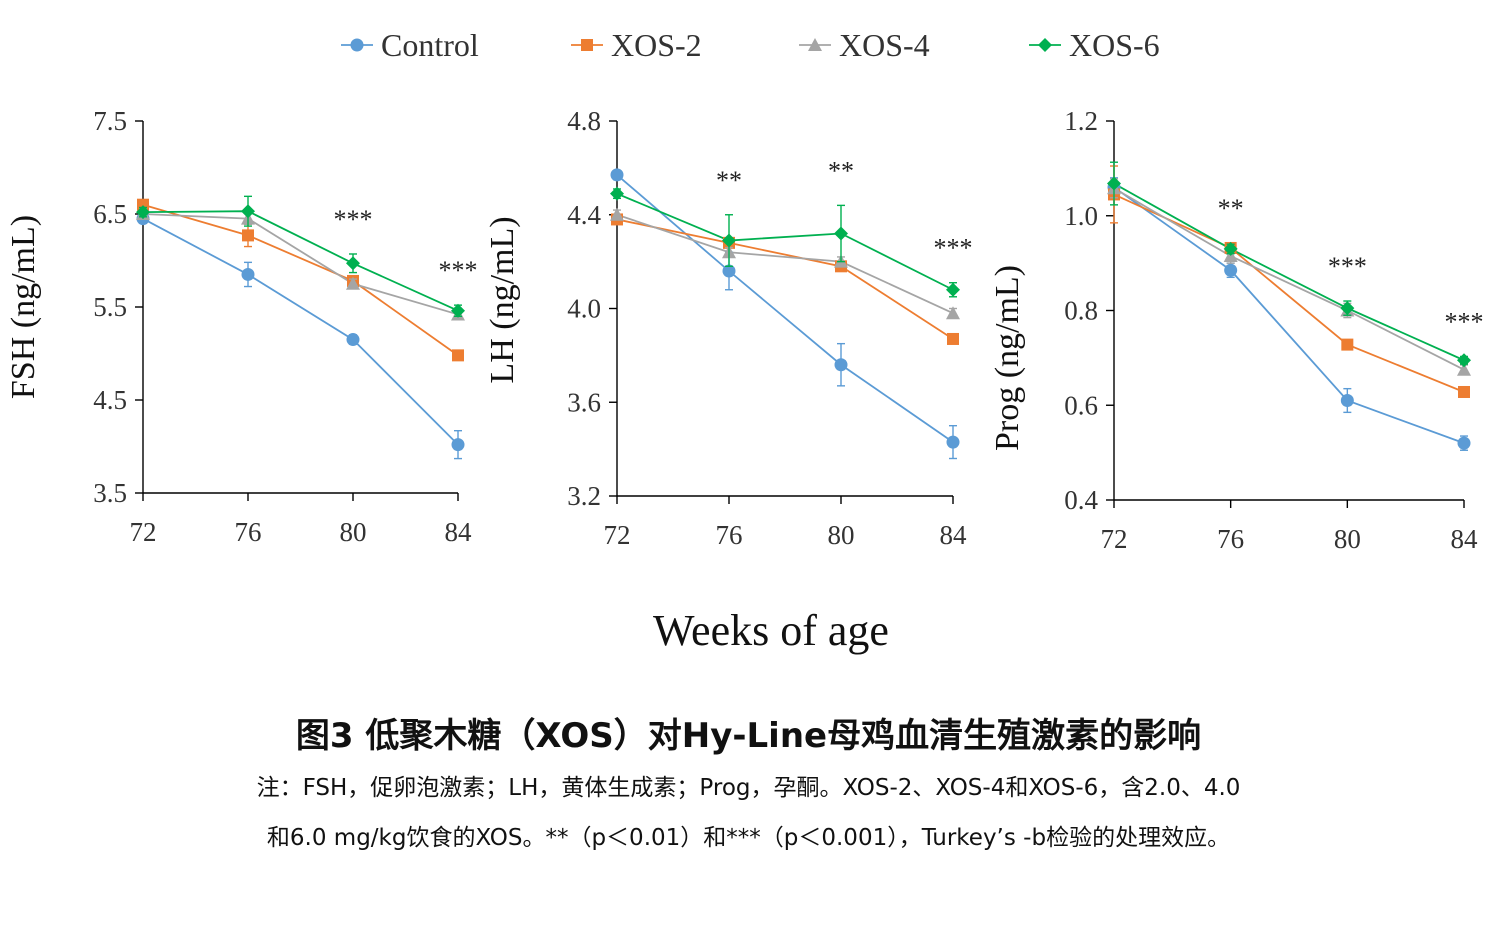  What do you see at coordinates (110, 121) in the screenshot?
I see `y-tick-label: 7.5` at bounding box center [110, 121].